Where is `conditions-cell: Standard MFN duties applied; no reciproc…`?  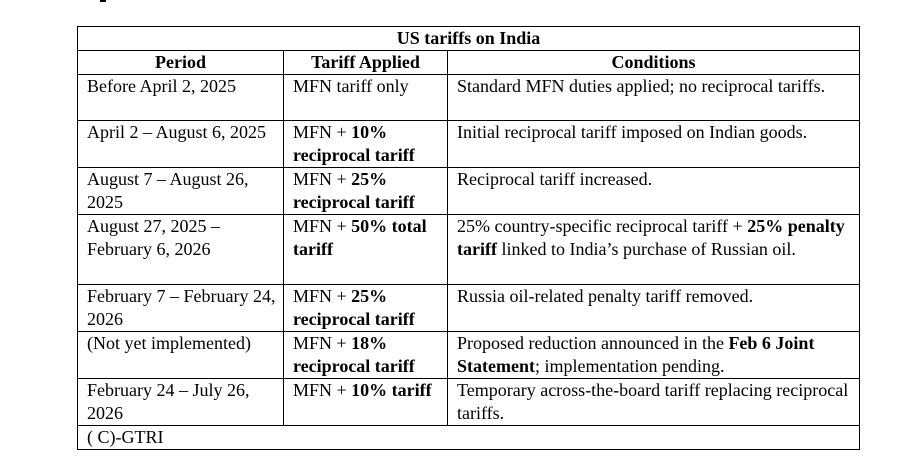
conditions-cell: Standard MFN duties applied; no reciproc… is located at coordinates (653, 97).